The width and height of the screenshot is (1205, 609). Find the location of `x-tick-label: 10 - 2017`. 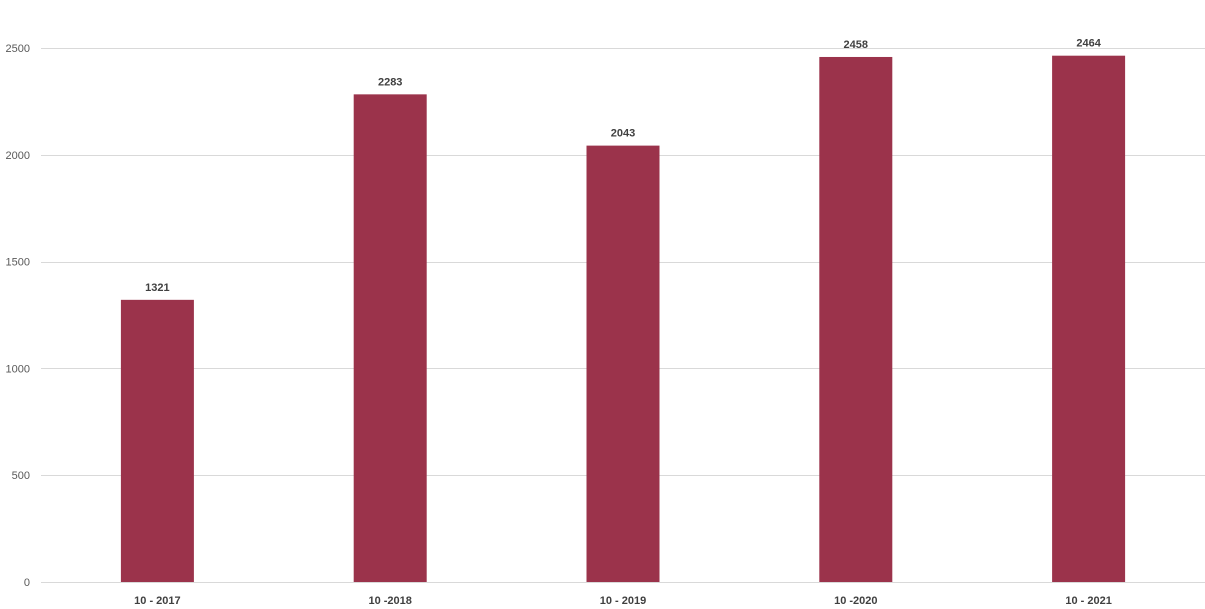

x-tick-label: 10 - 2017 is located at coordinates (157, 601).